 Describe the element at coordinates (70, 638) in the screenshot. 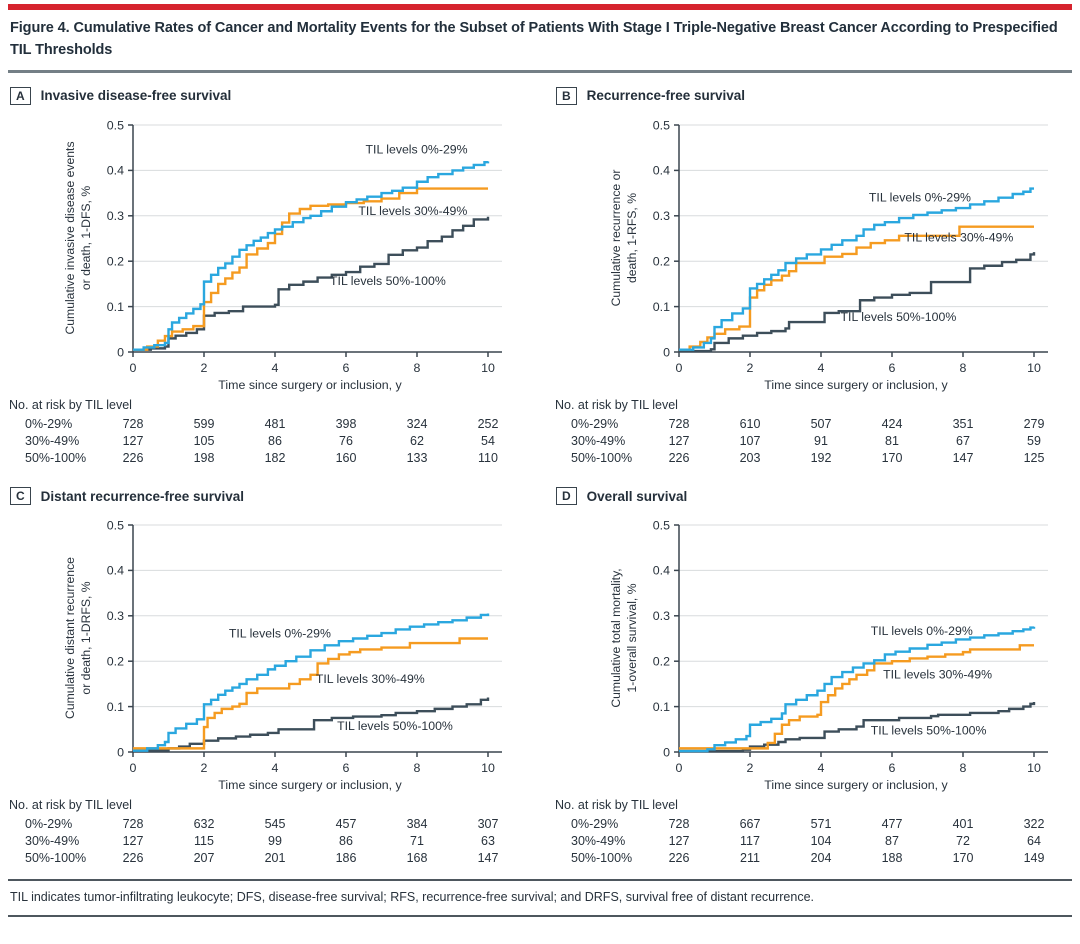

I see `y-axis-label-line1: Cumulative distant recurrence` at that location.